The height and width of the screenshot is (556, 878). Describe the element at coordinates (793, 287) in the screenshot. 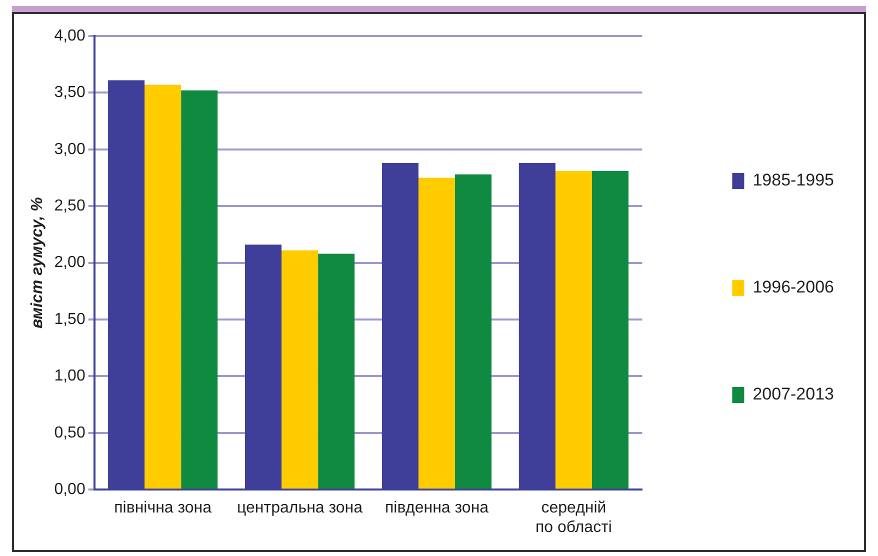

I see `legend-label: 1996-2006` at that location.